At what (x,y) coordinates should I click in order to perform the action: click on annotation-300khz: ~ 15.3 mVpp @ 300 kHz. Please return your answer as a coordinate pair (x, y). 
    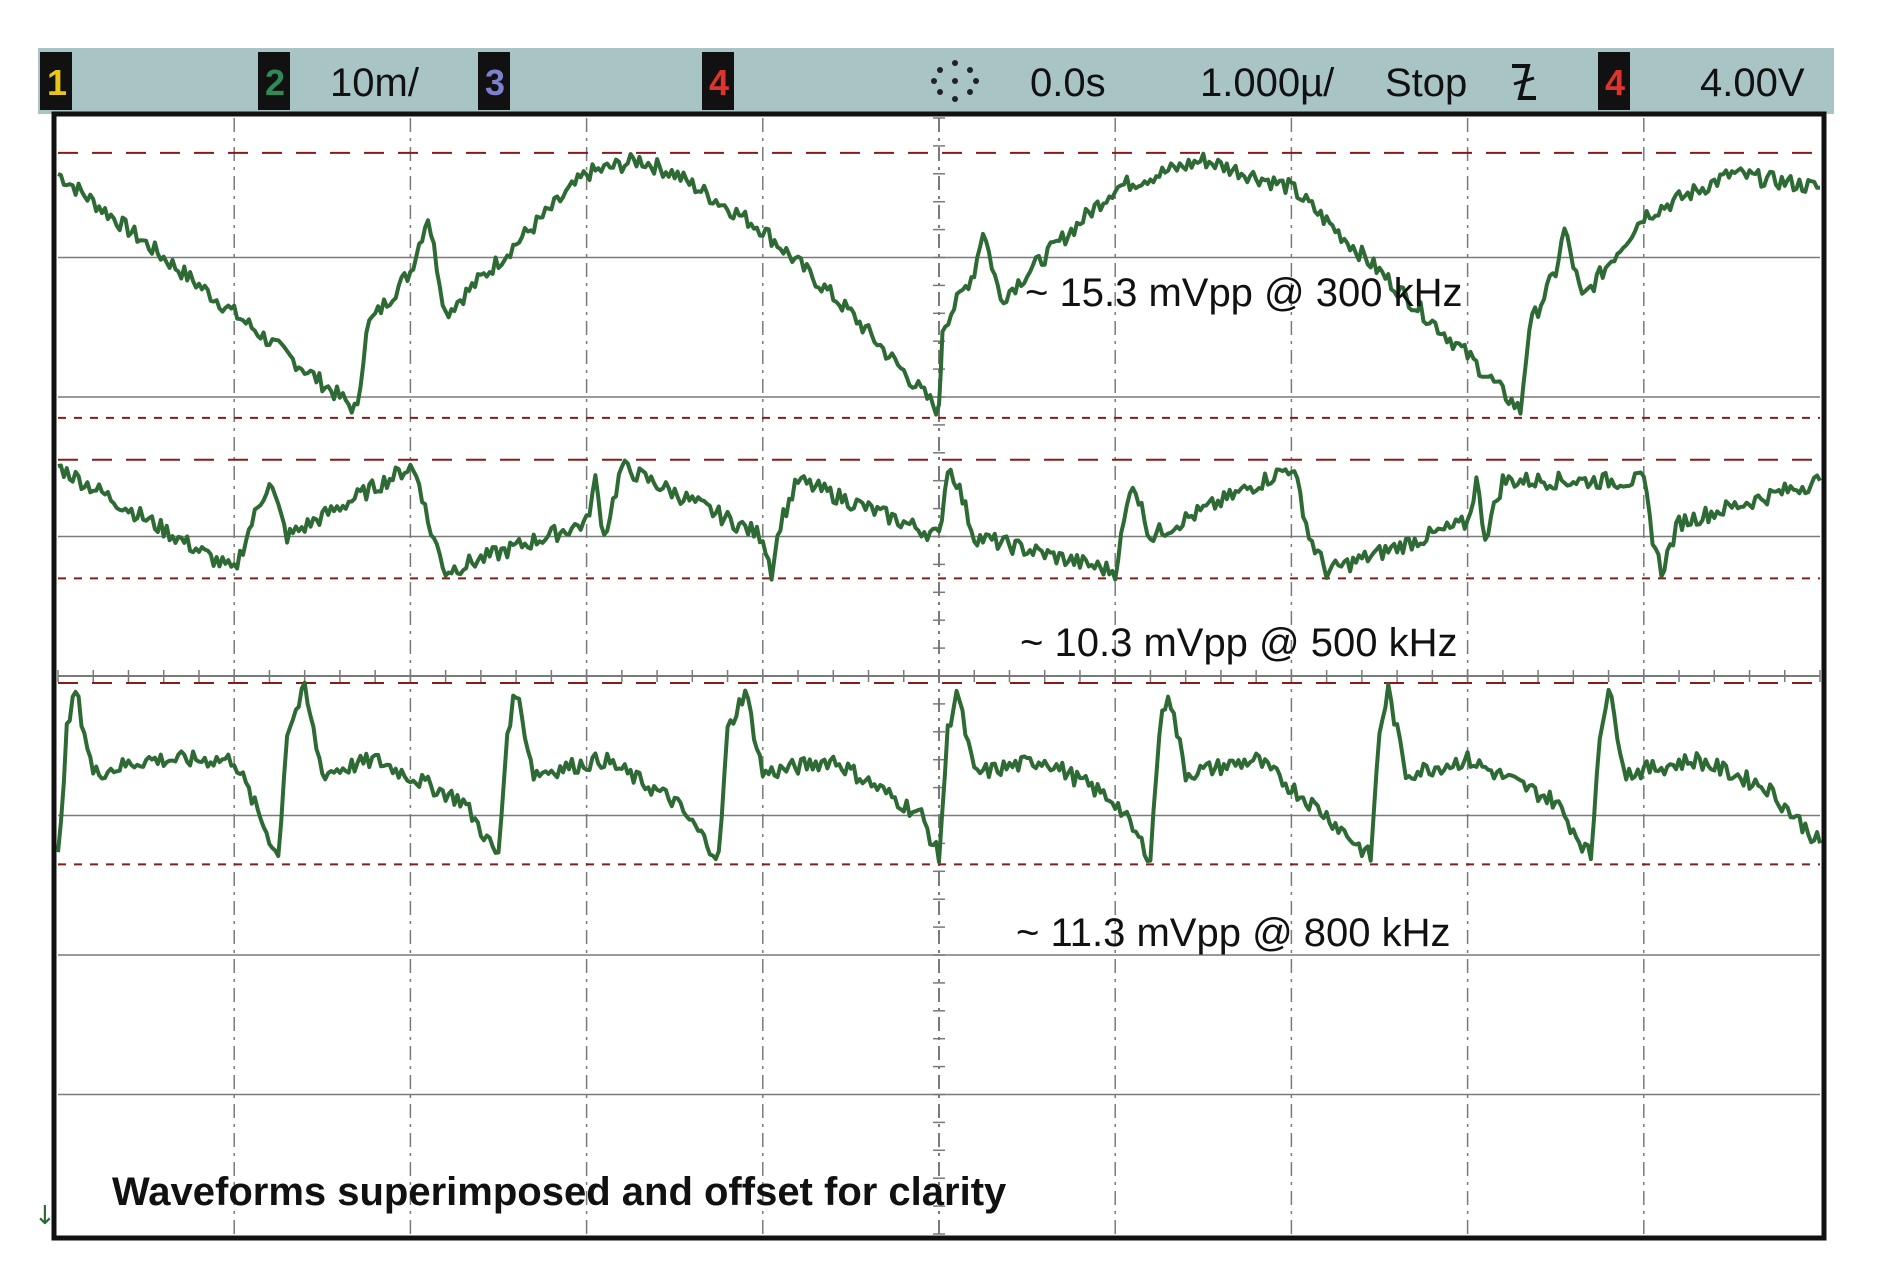
    Looking at the image, I should click on (1244, 293).